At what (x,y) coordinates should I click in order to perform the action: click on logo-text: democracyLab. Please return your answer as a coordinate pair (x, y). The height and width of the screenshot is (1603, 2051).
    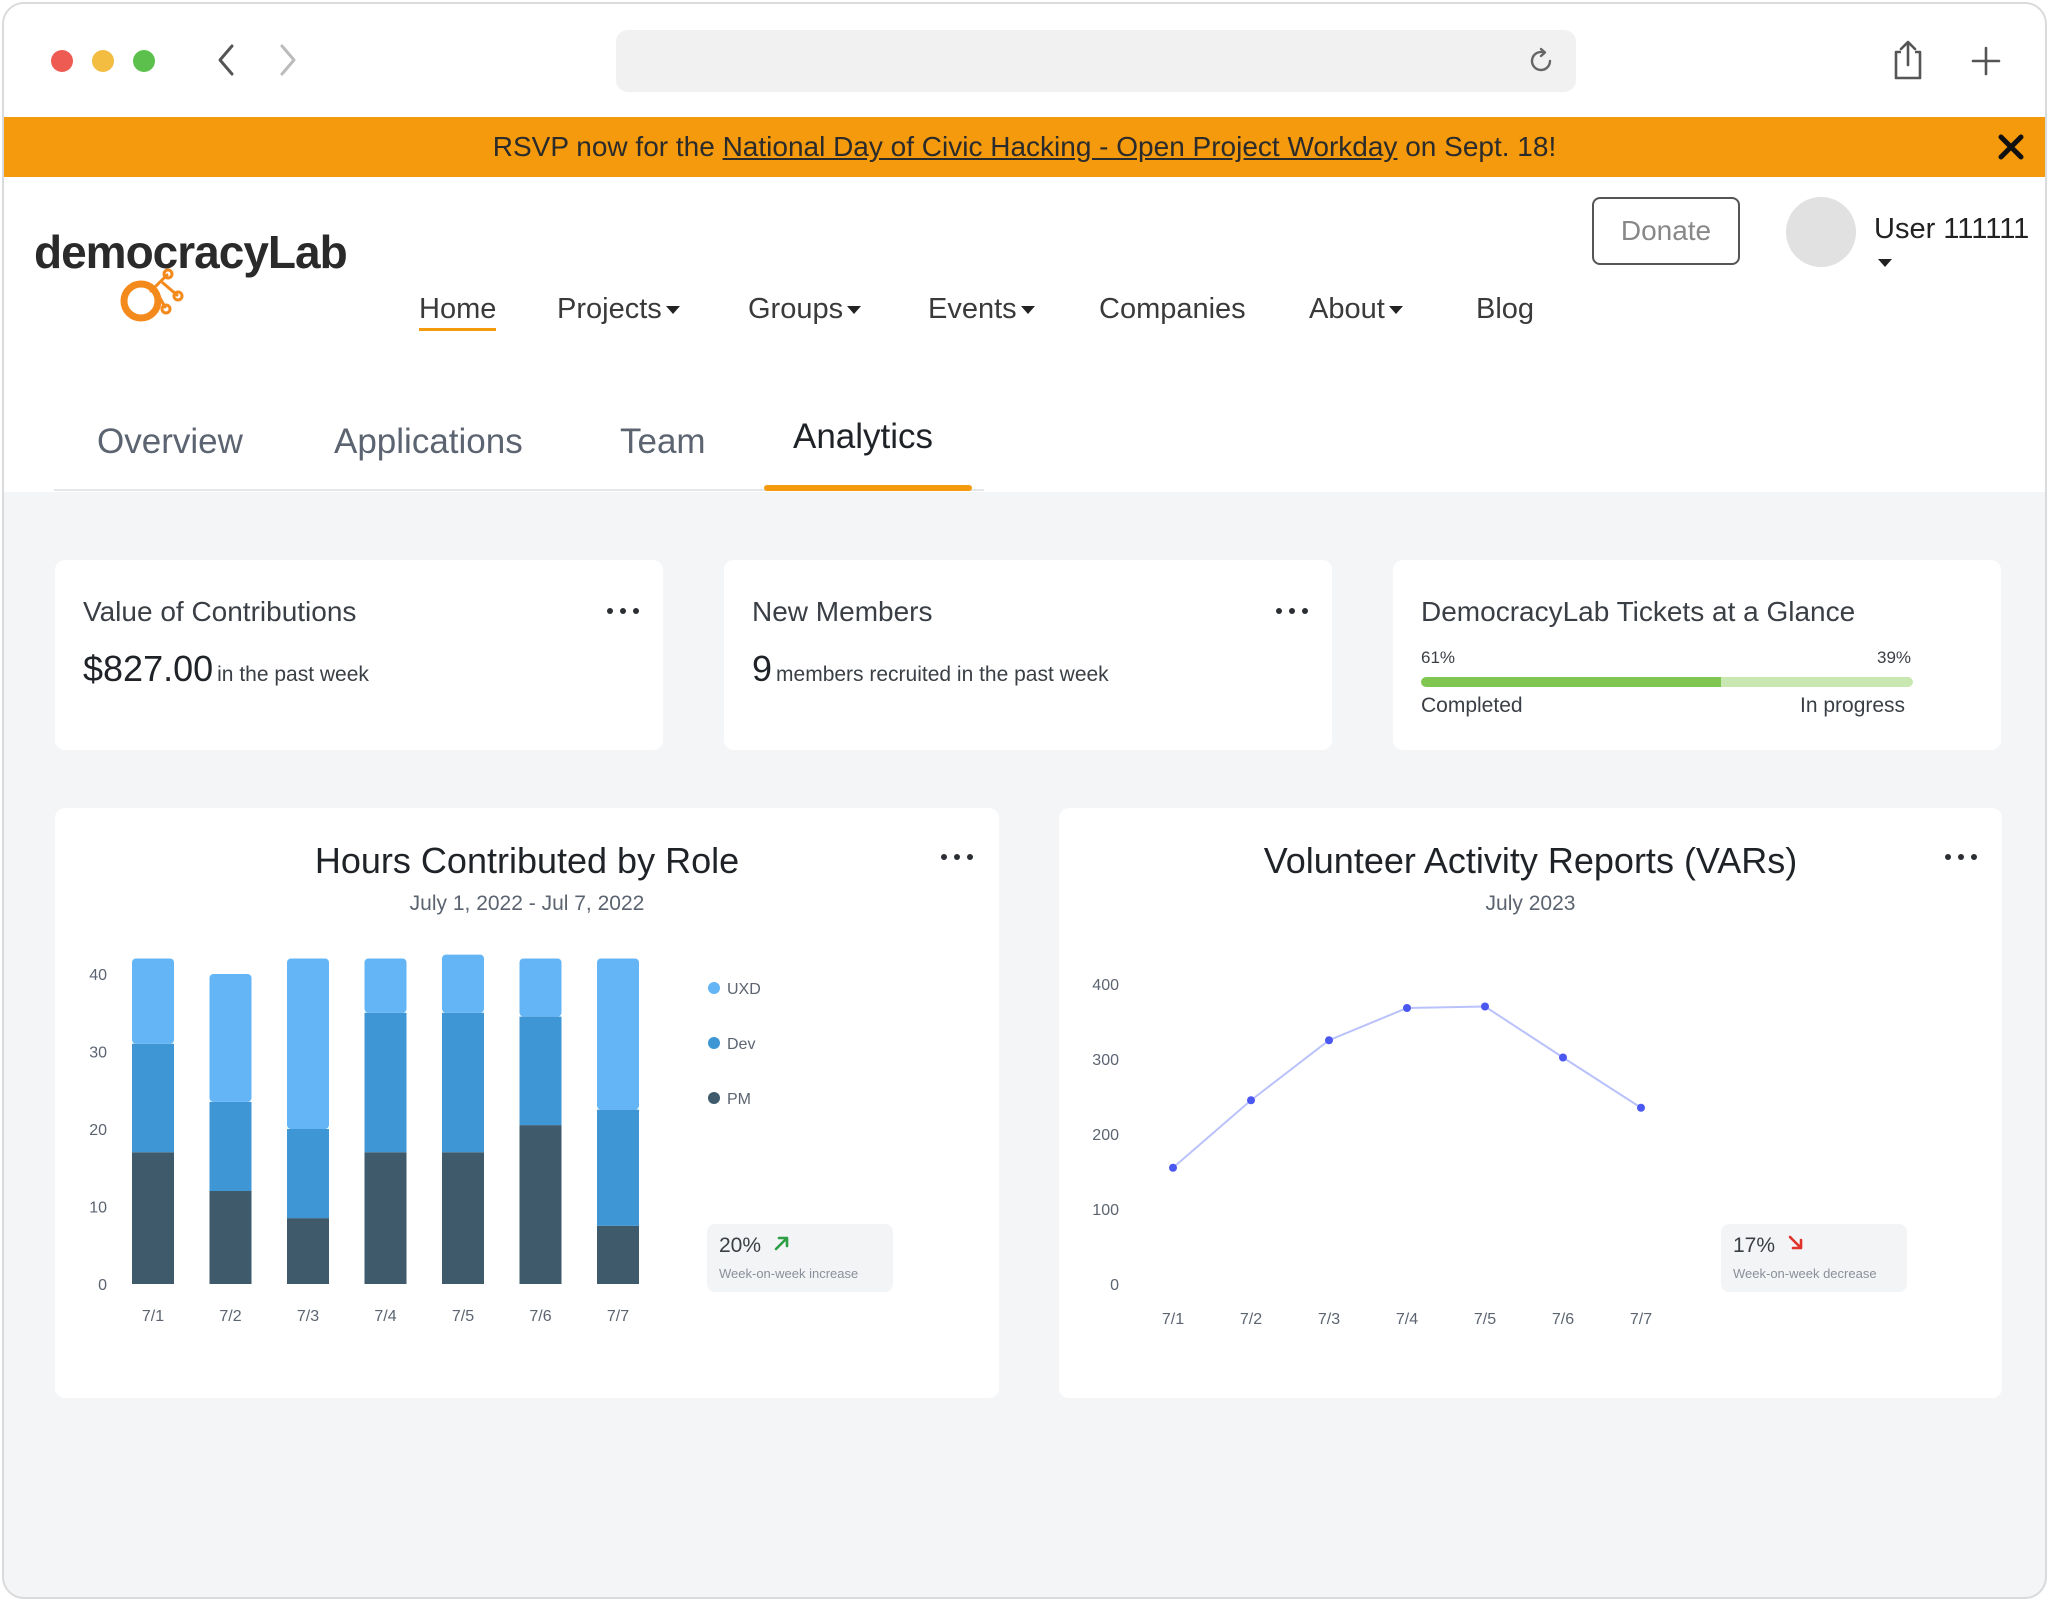
    Looking at the image, I should click on (191, 252).